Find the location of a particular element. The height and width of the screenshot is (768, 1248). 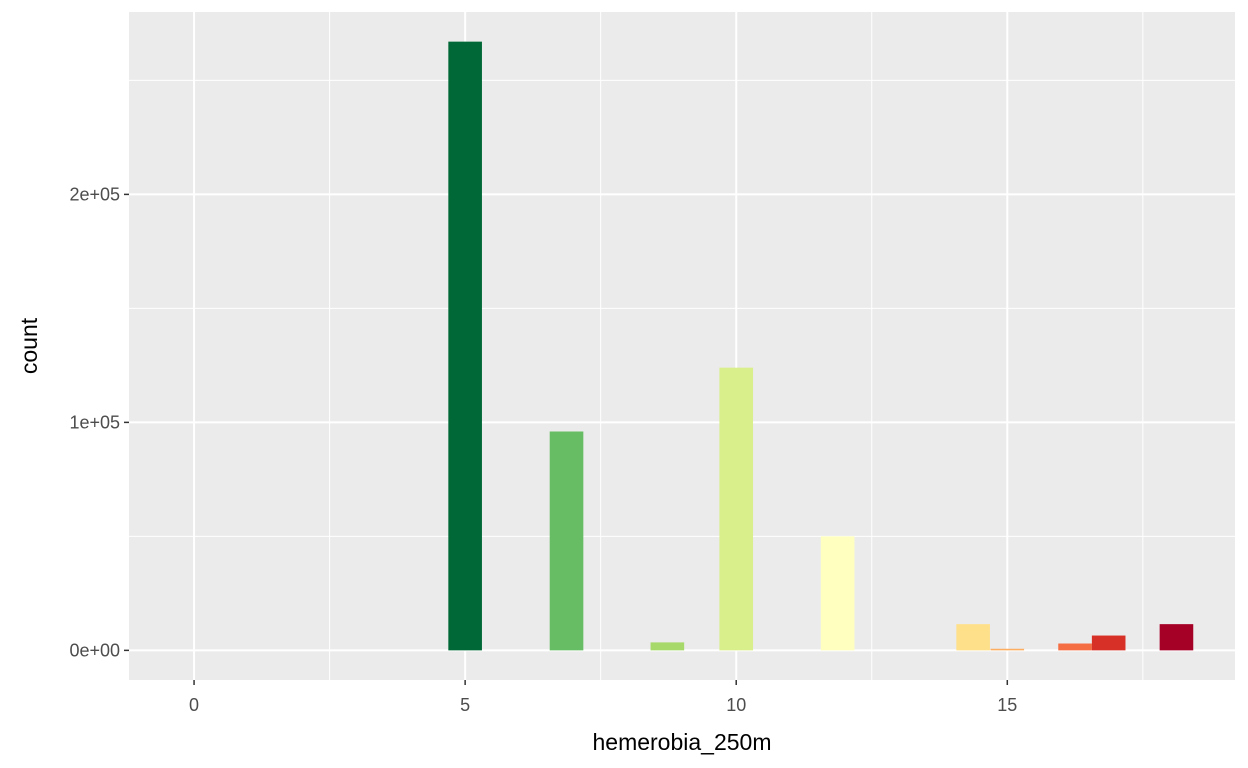

x-tick-label: 0 is located at coordinates (194, 705).